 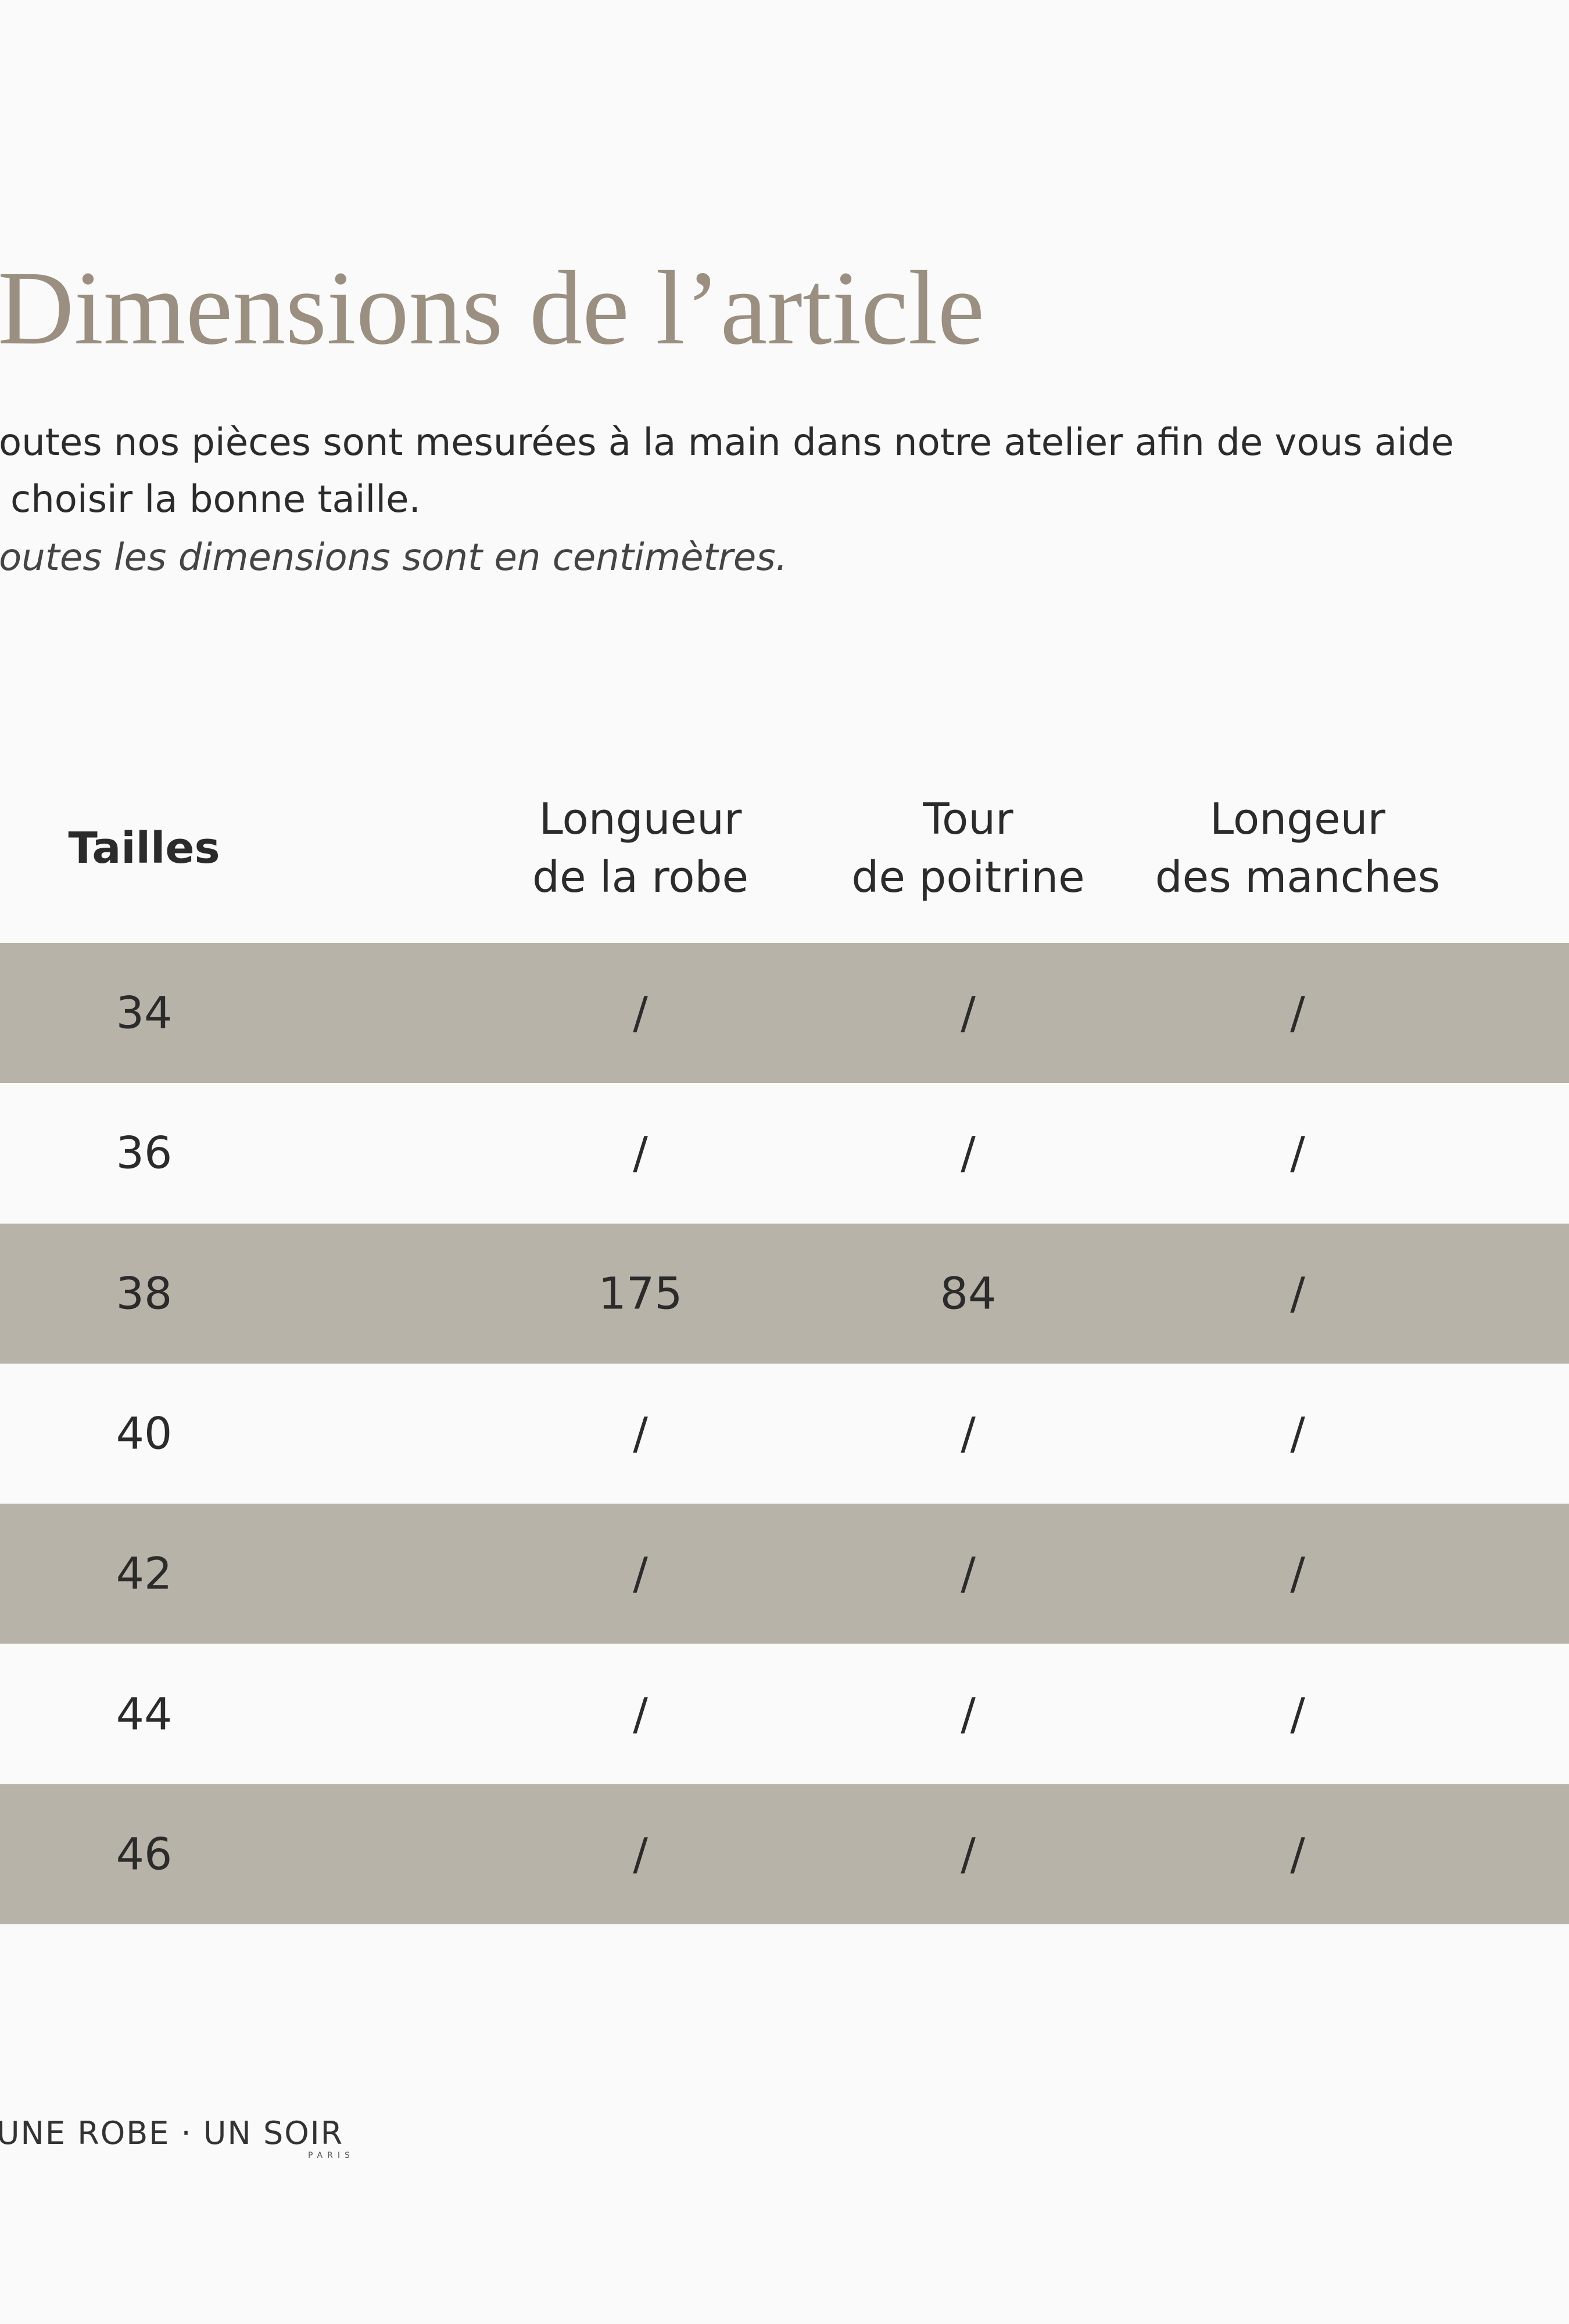 I want to click on table-row: 34 / / /, so click(x=784, y=1013).